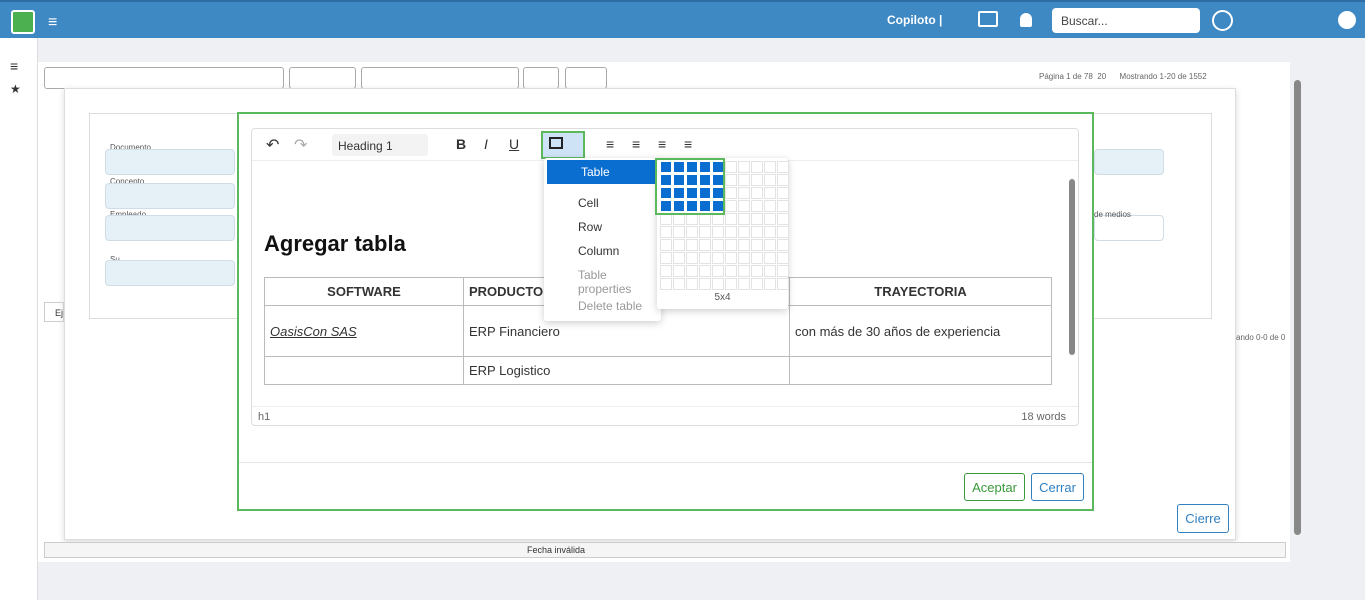  I want to click on accept-button: Aceptar, so click(994, 487).